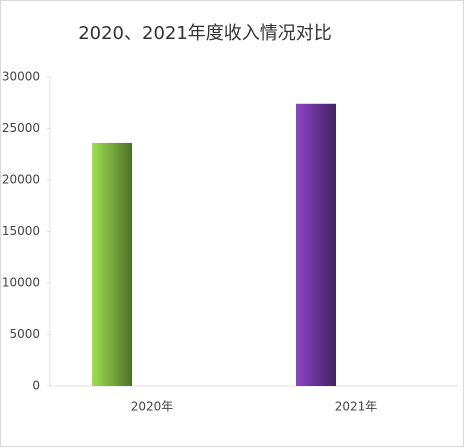 The width and height of the screenshot is (464, 448). I want to click on y-tick-label: 30000, so click(21, 77).